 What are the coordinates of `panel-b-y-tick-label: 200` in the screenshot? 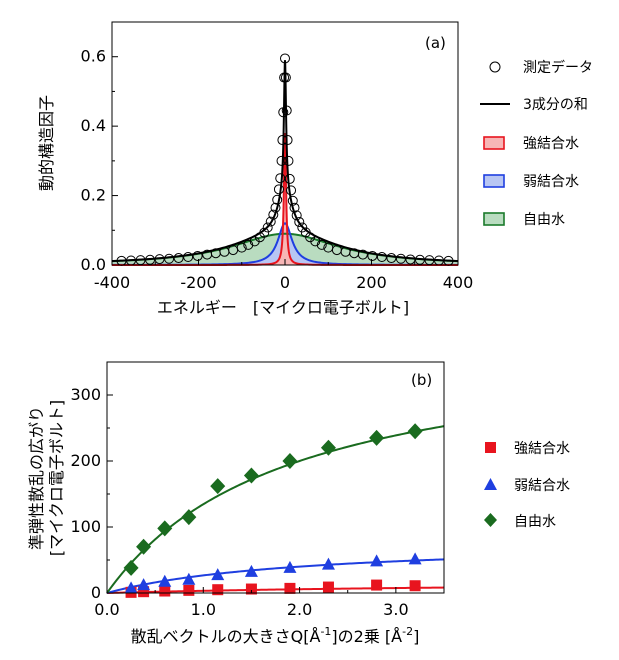 It's located at (85, 460).